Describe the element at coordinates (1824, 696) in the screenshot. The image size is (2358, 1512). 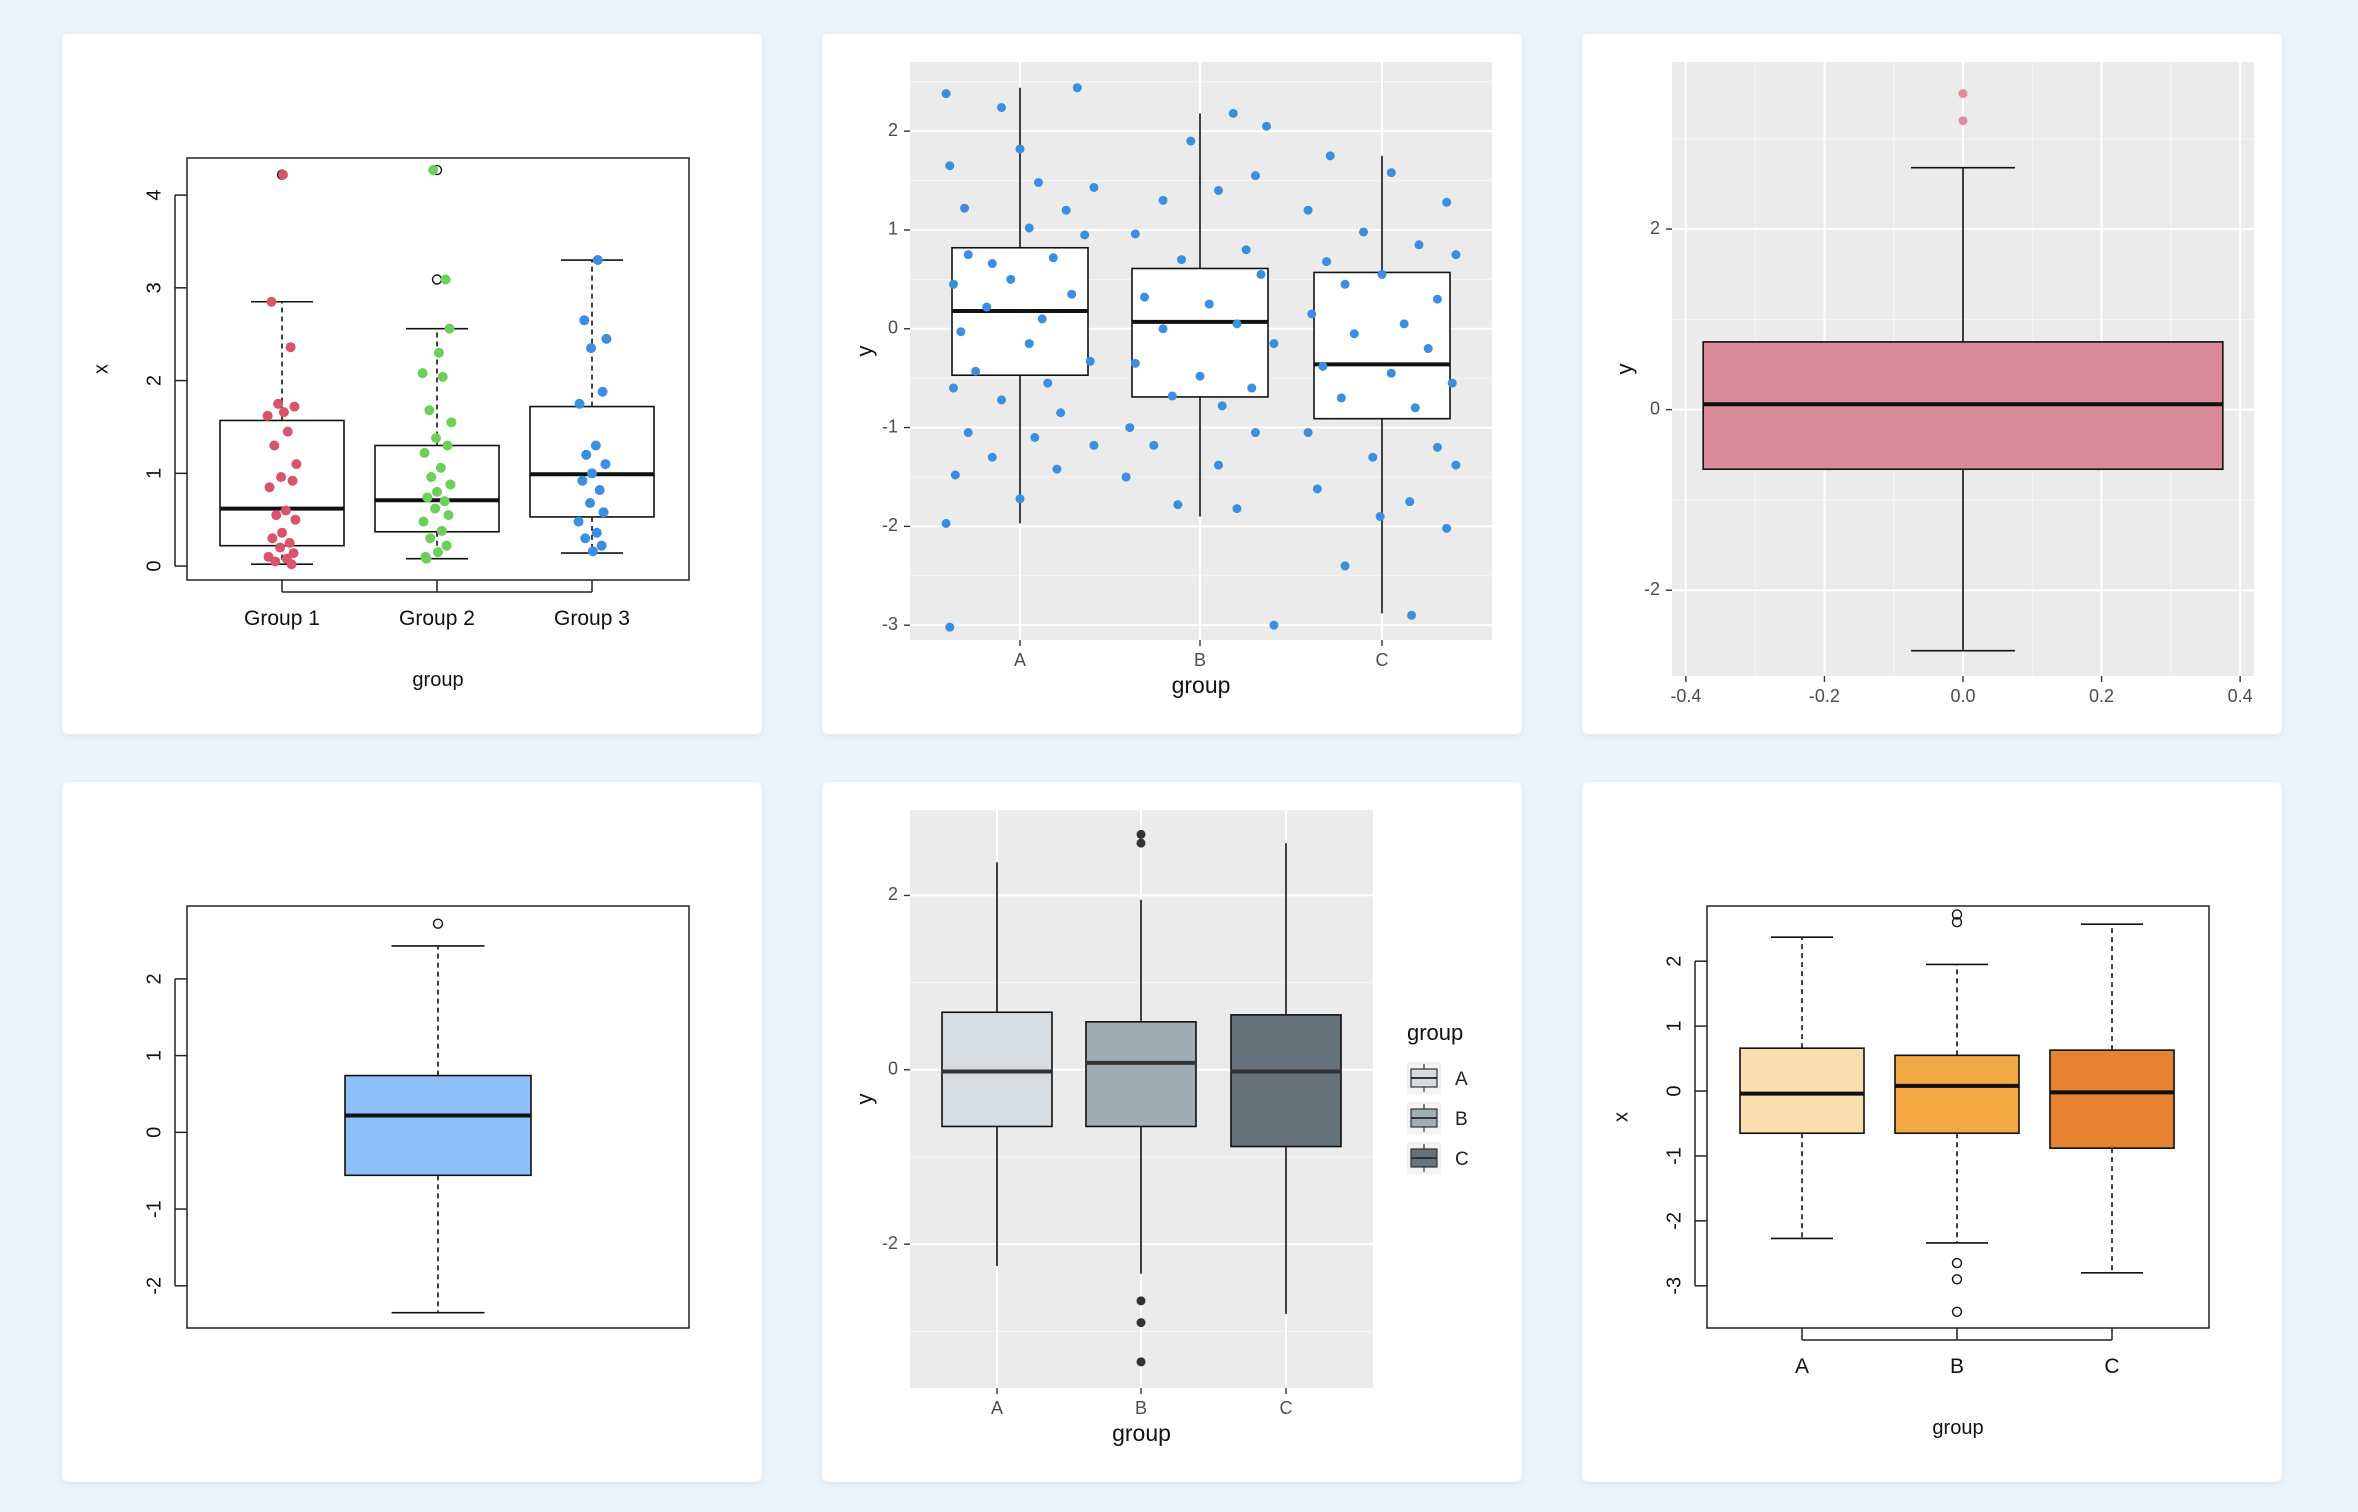
I see `x-tick-label: -0.2` at that location.